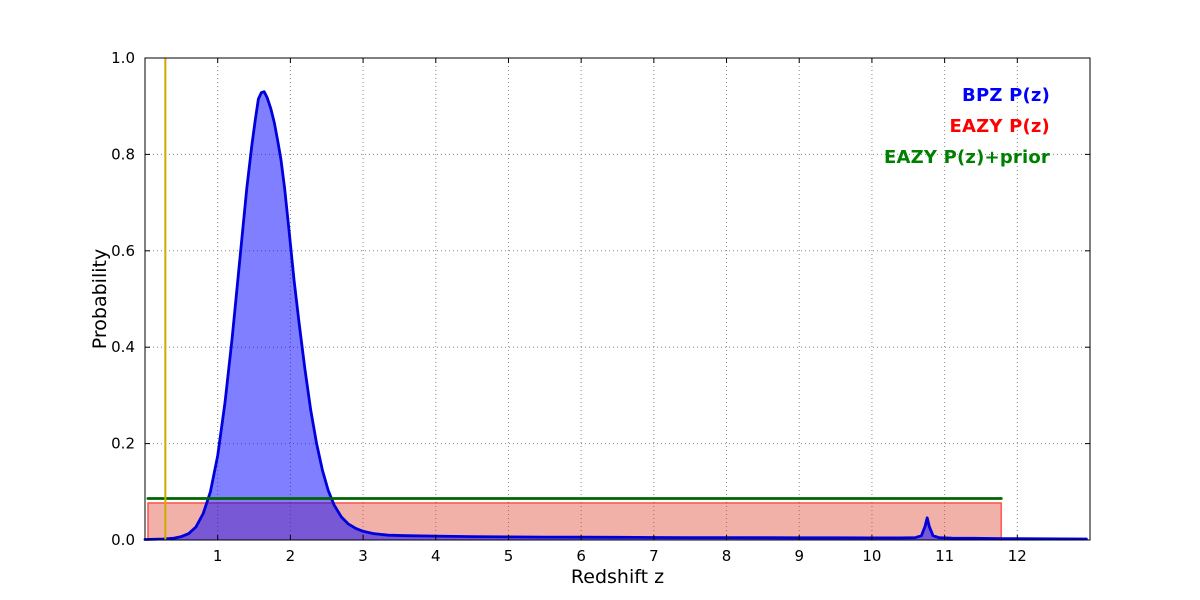 The image size is (1200, 600). What do you see at coordinates (123, 347) in the screenshot?
I see `y-tick-label: 0.4` at bounding box center [123, 347].